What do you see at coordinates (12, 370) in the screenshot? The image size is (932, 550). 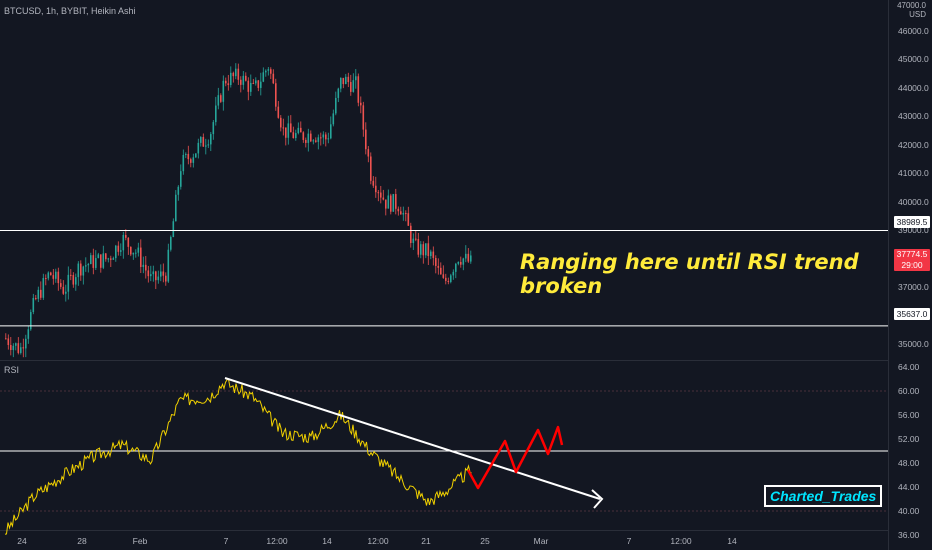 I see `rsi-label: RSI` at bounding box center [12, 370].